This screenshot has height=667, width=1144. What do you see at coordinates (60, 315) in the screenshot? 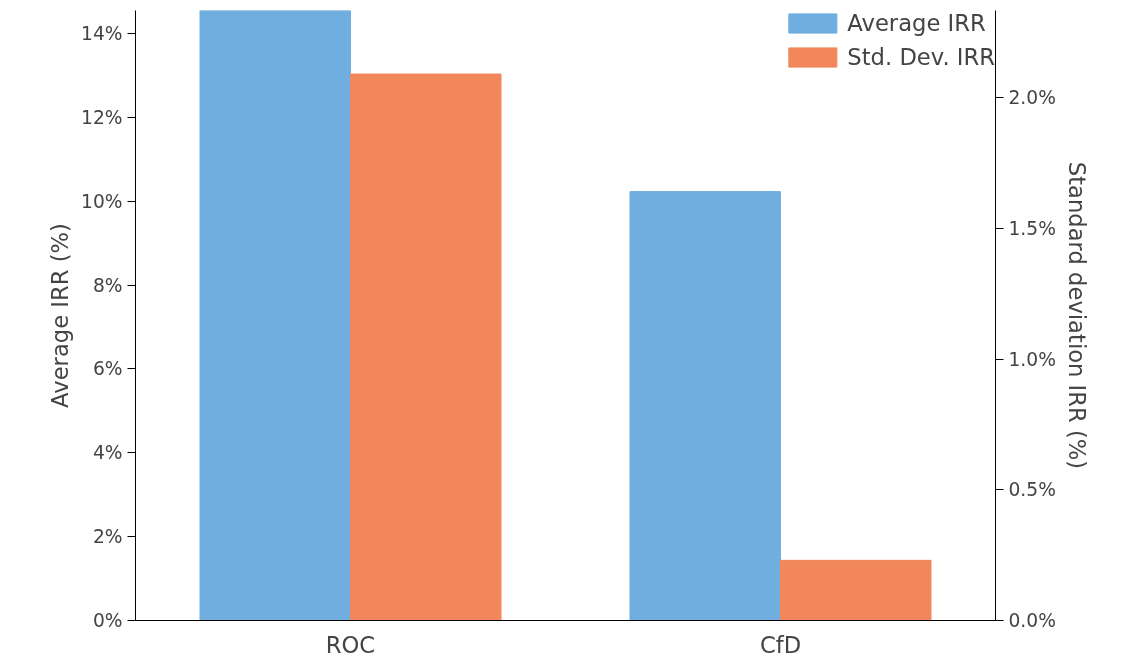
I see `y-axis-title: Average IRR (%)` at bounding box center [60, 315].